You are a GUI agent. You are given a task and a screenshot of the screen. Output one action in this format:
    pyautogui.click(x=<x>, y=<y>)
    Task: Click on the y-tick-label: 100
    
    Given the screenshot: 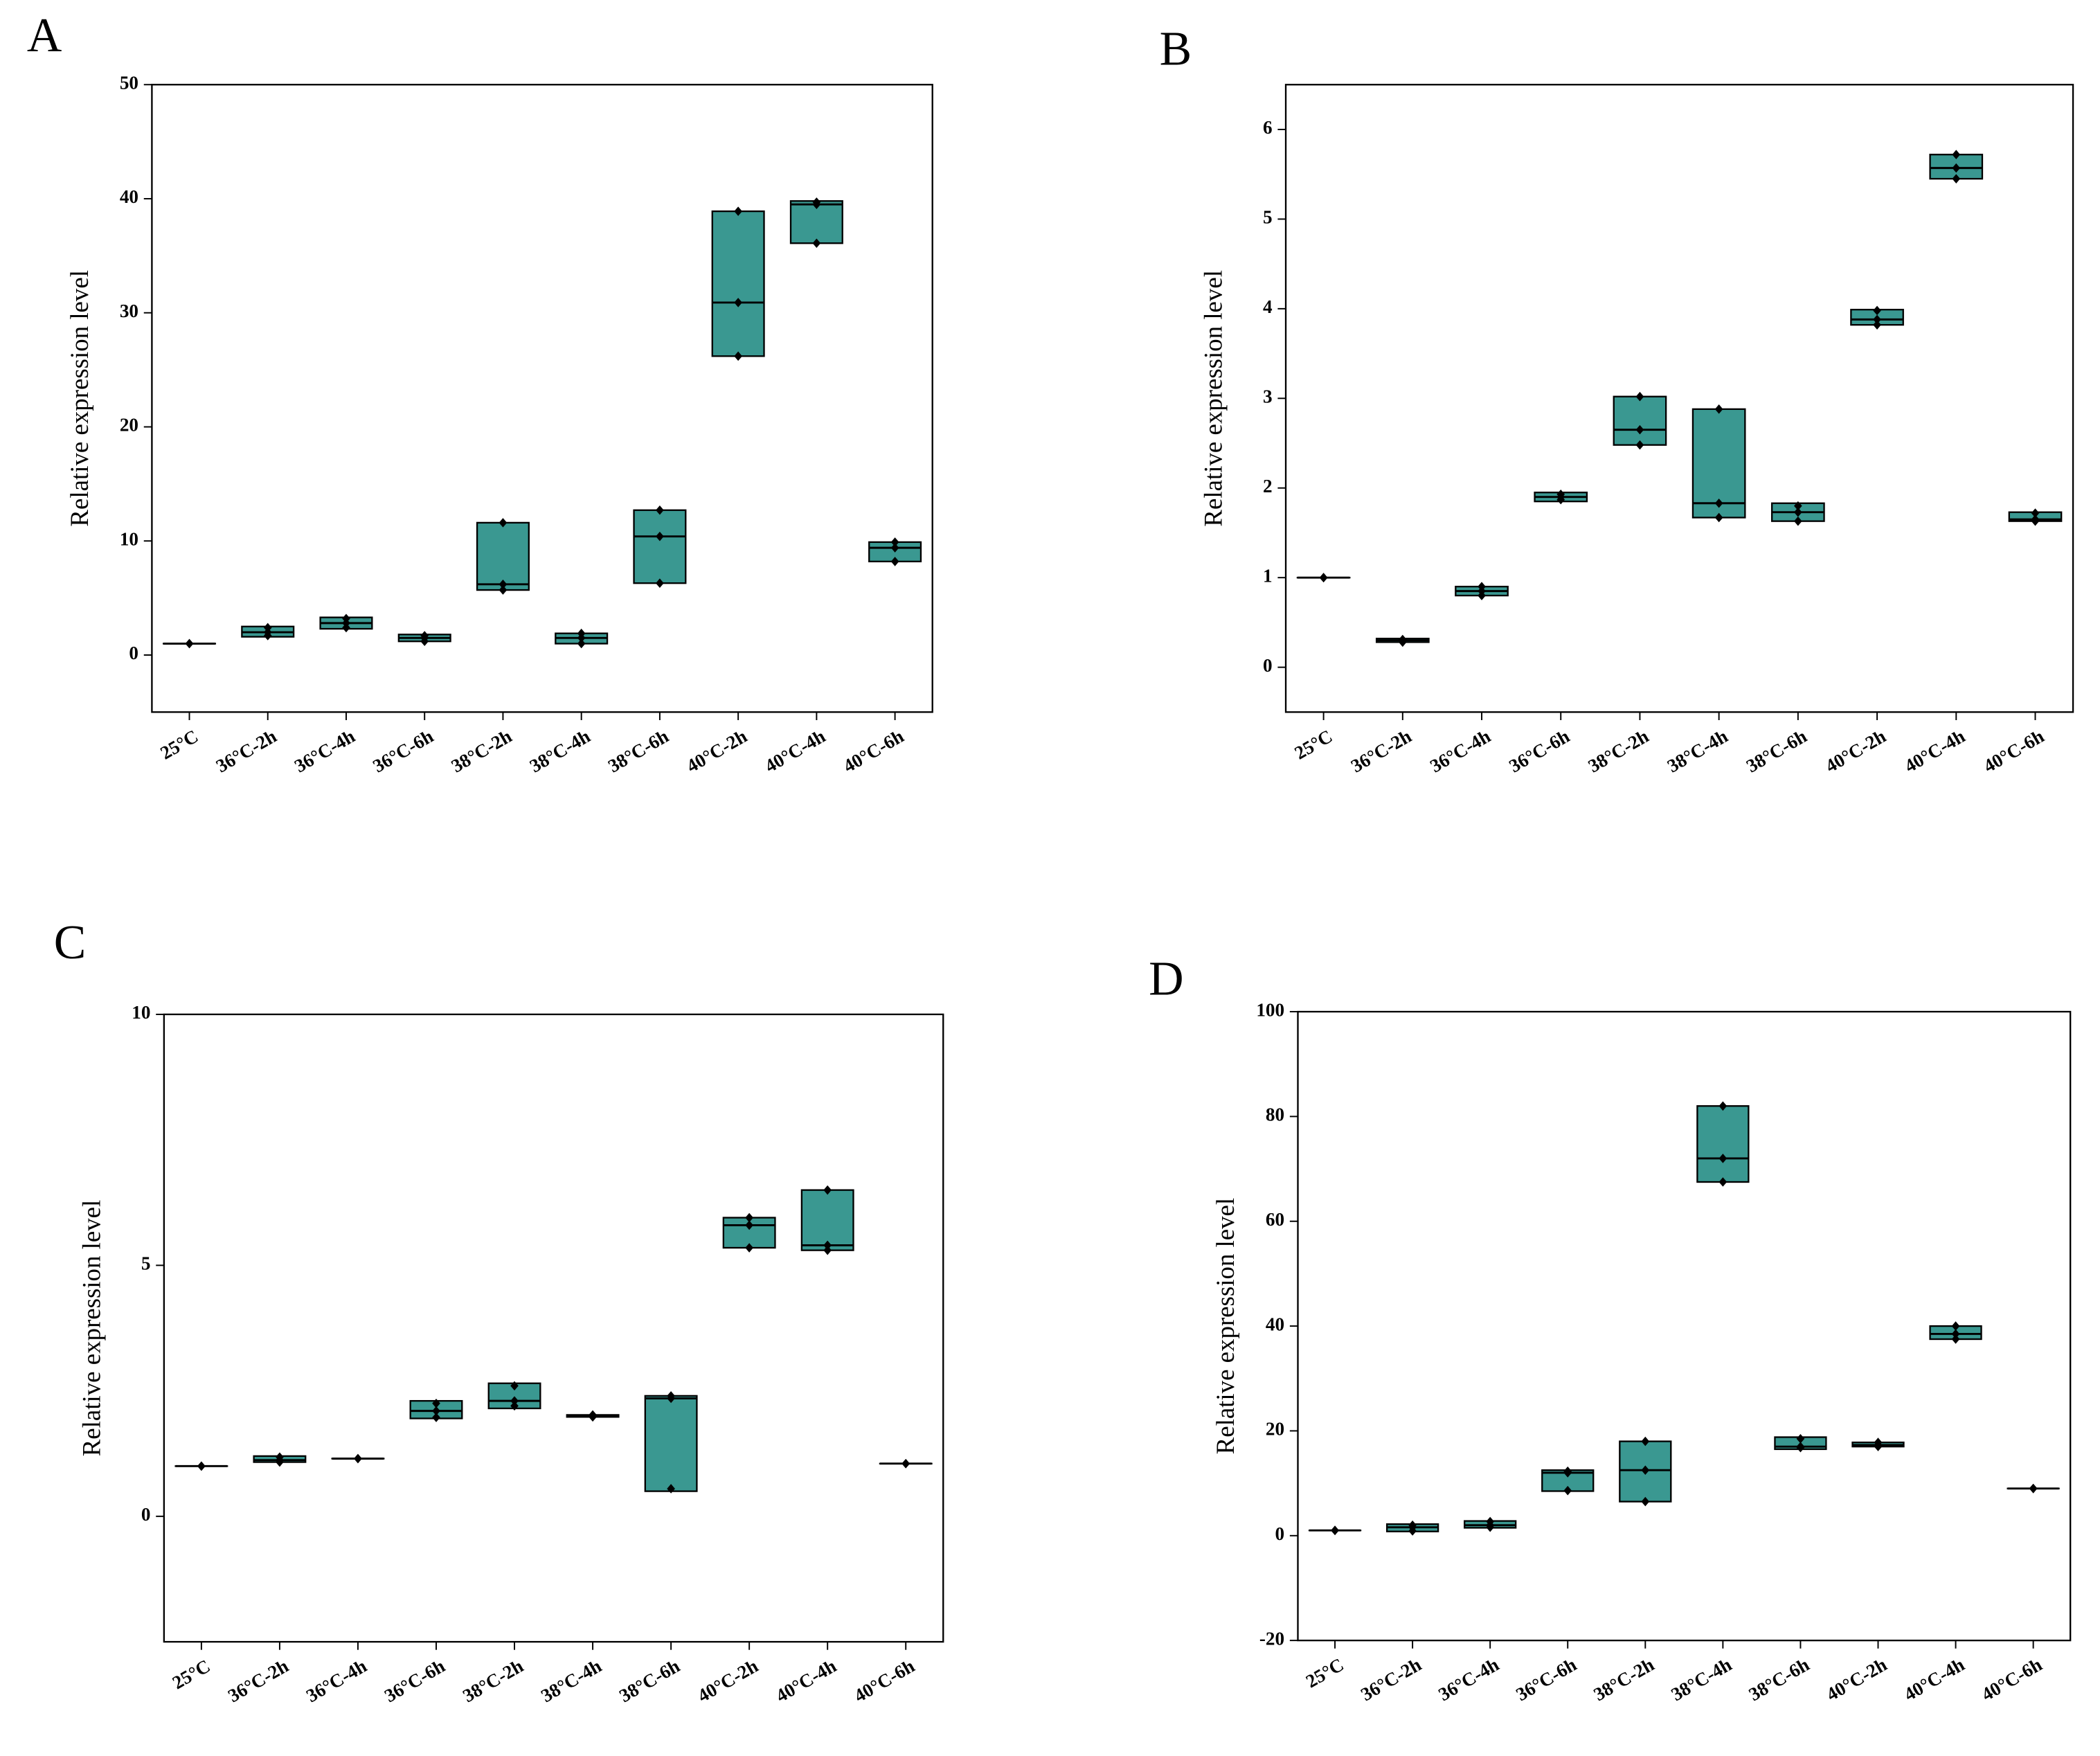 What is the action you would take?
    pyautogui.click(x=1270, y=1009)
    